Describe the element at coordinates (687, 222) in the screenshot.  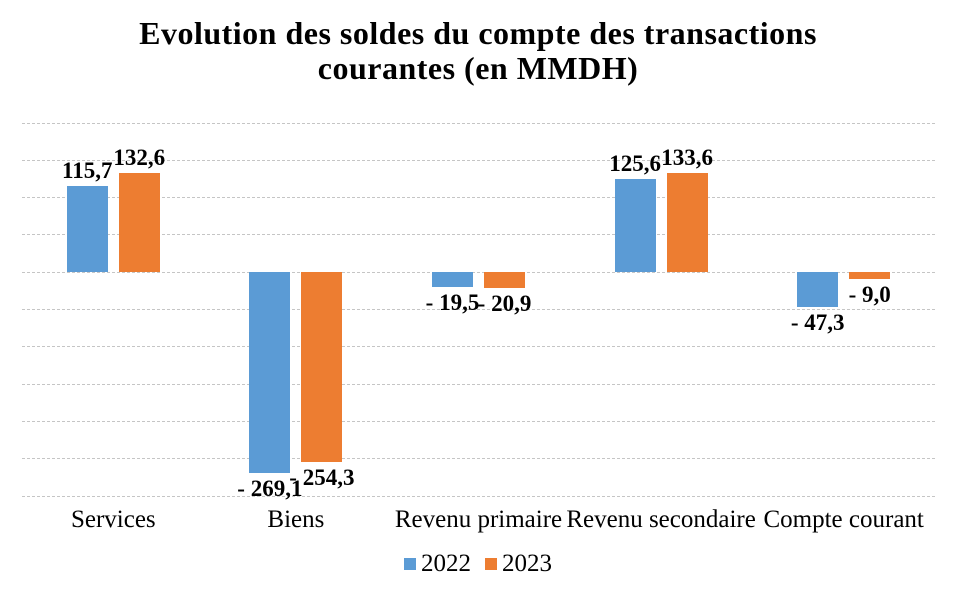
I see `bar-2023-revenu-secondaire` at that location.